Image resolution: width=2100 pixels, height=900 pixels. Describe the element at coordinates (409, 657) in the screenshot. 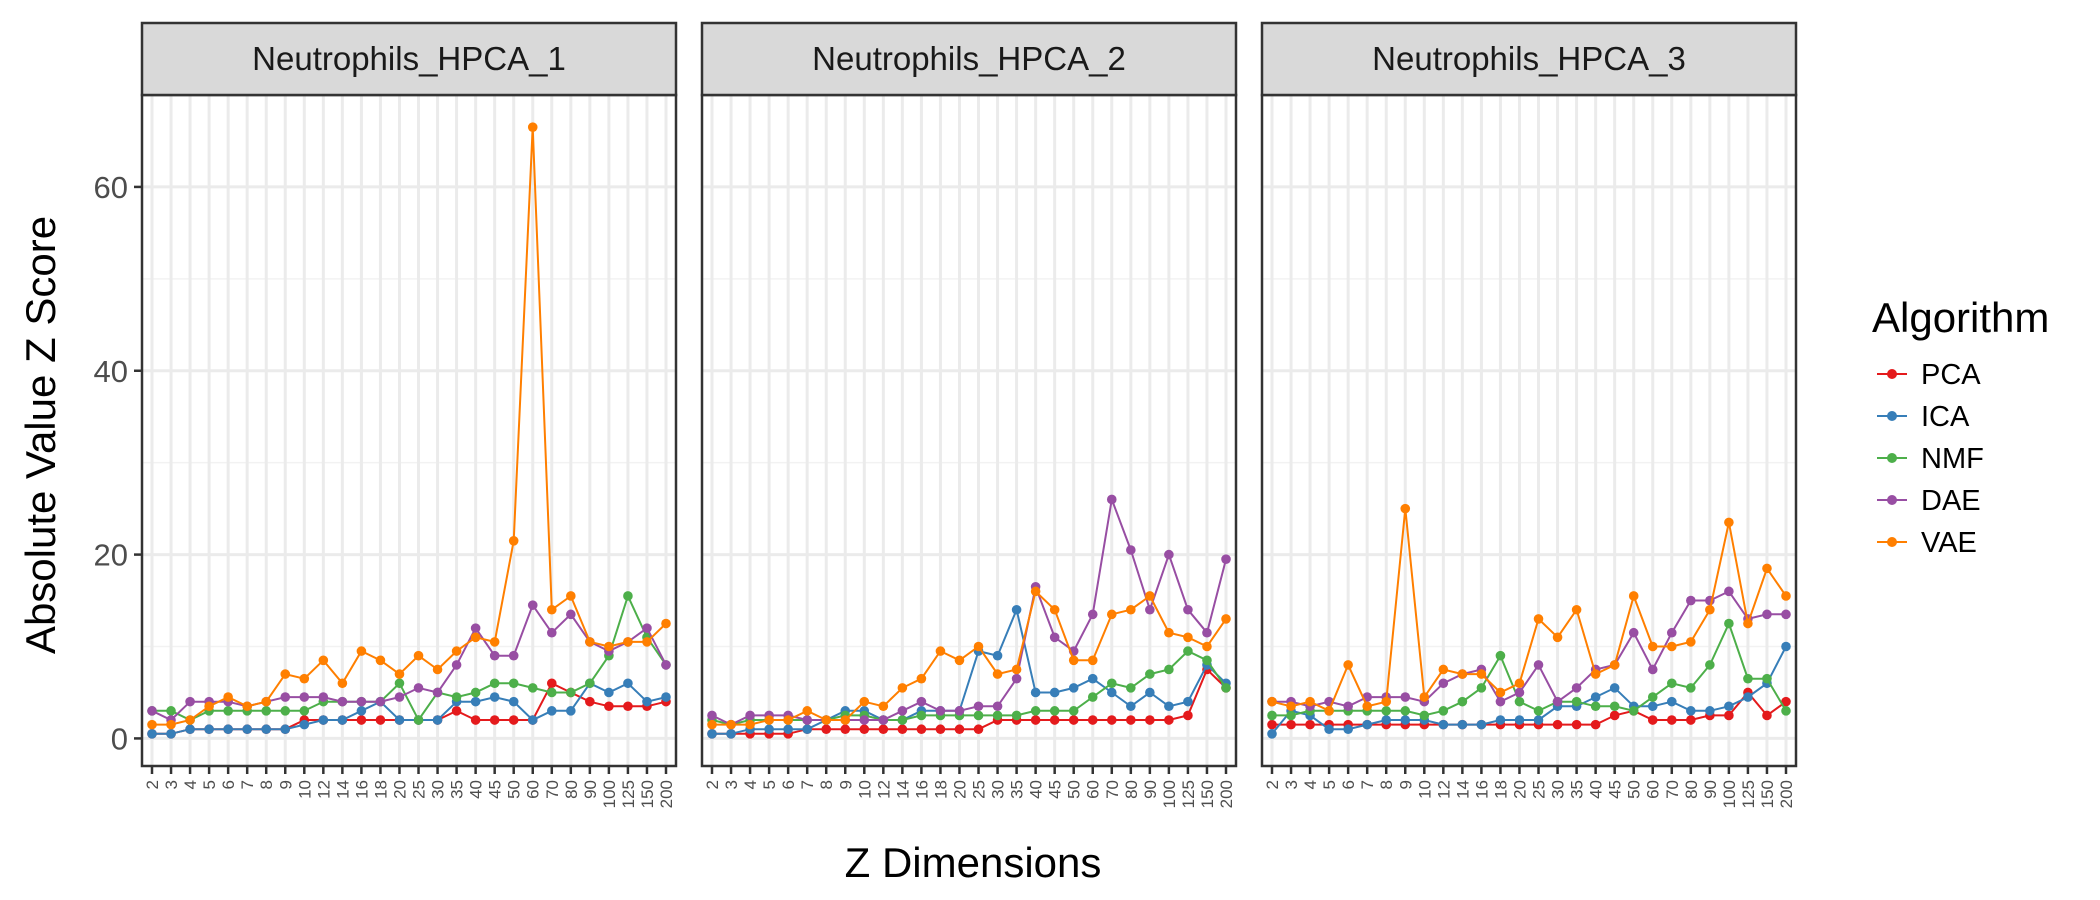

I see `series-line-nmf` at that location.